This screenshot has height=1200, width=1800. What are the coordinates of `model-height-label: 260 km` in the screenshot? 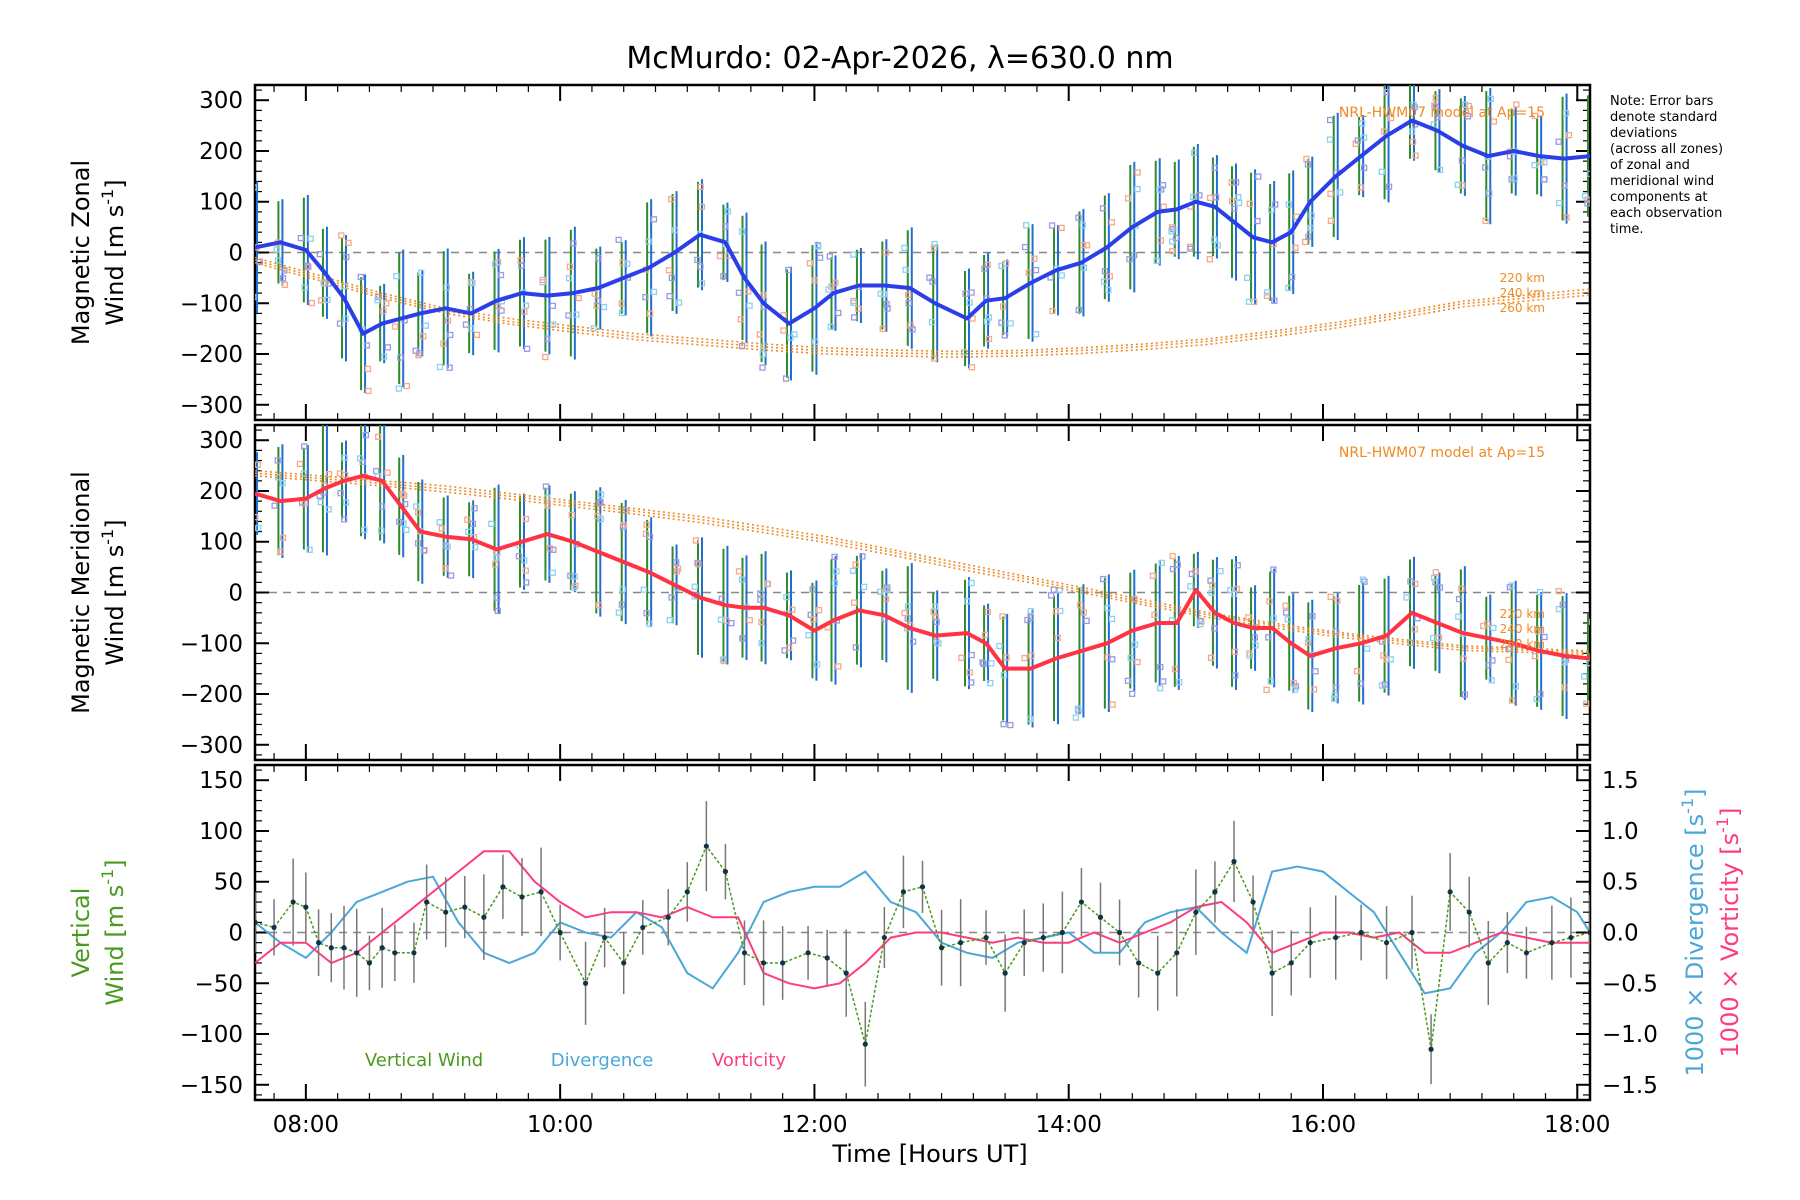 It's located at (1522, 644).